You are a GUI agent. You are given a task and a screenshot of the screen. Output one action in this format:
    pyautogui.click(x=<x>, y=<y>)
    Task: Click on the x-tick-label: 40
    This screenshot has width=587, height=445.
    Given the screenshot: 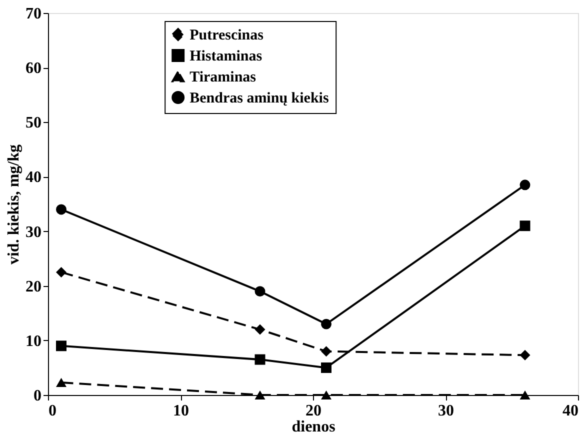 What is the action you would take?
    pyautogui.click(x=570, y=411)
    